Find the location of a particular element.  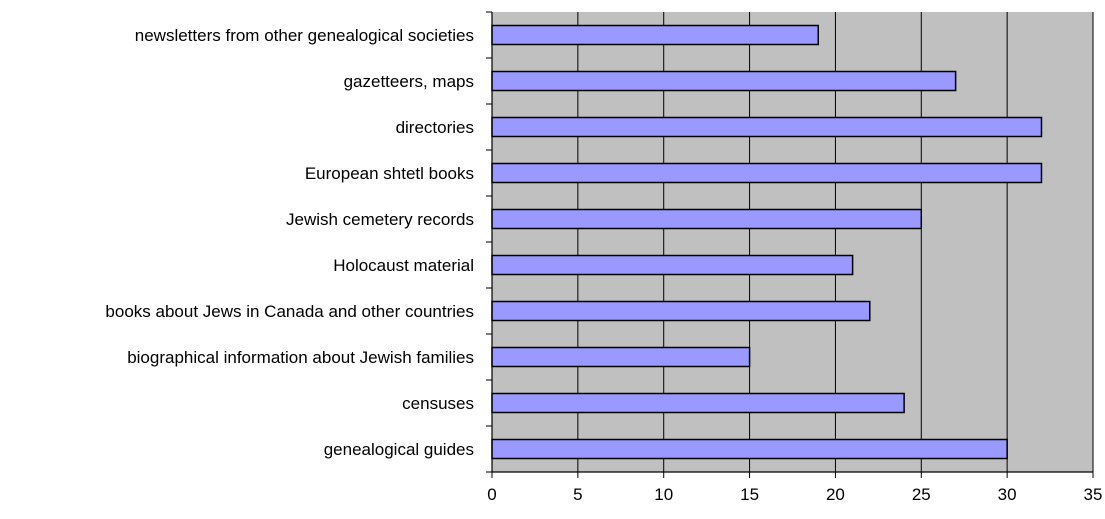

x-tick-label: 35 is located at coordinates (1093, 494).